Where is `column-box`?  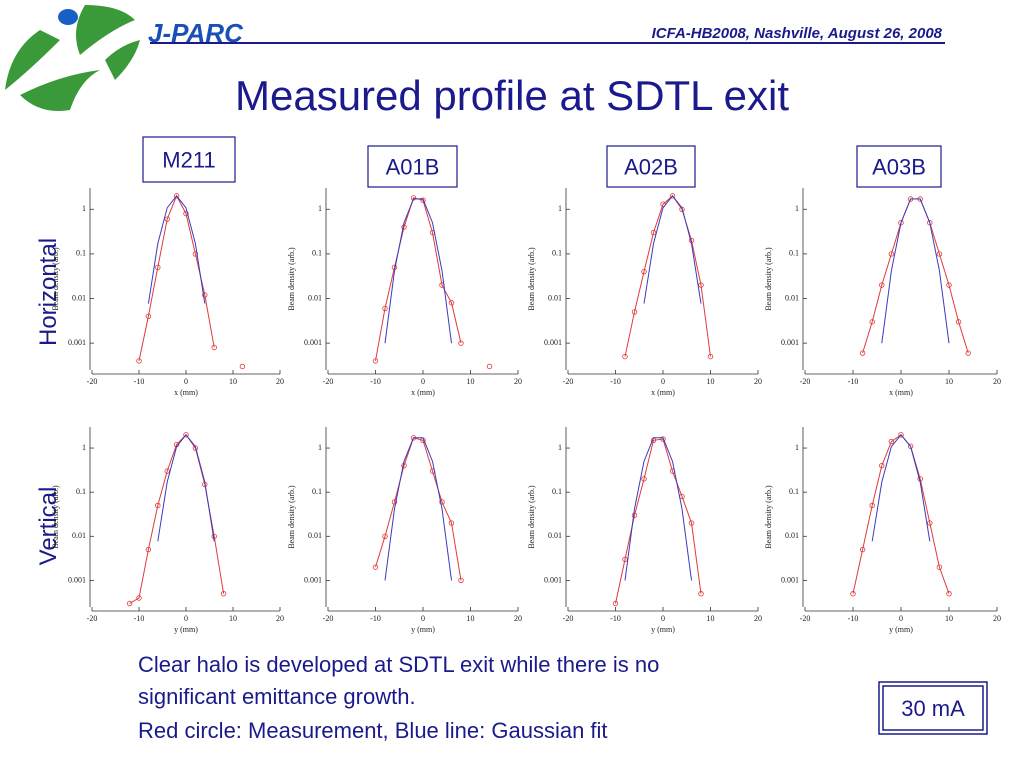
column-box is located at coordinates (412, 166).